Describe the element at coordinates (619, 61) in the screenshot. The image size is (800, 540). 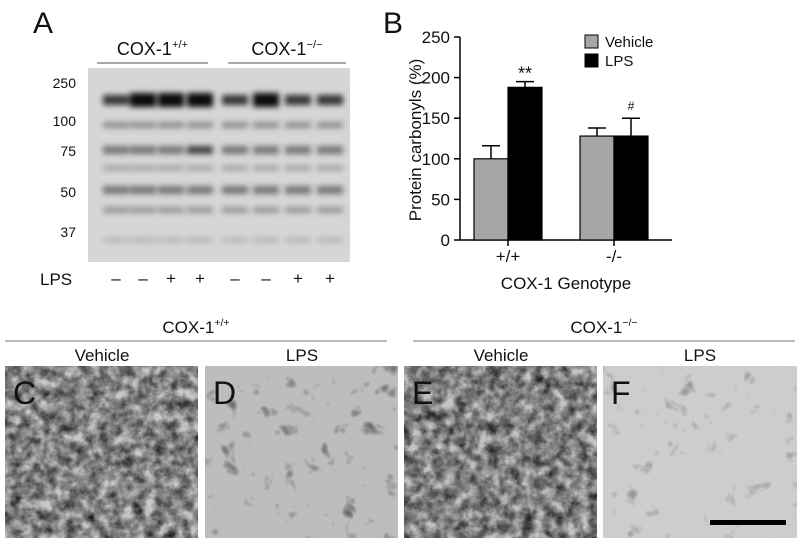
I see `legend-label: LPS` at that location.